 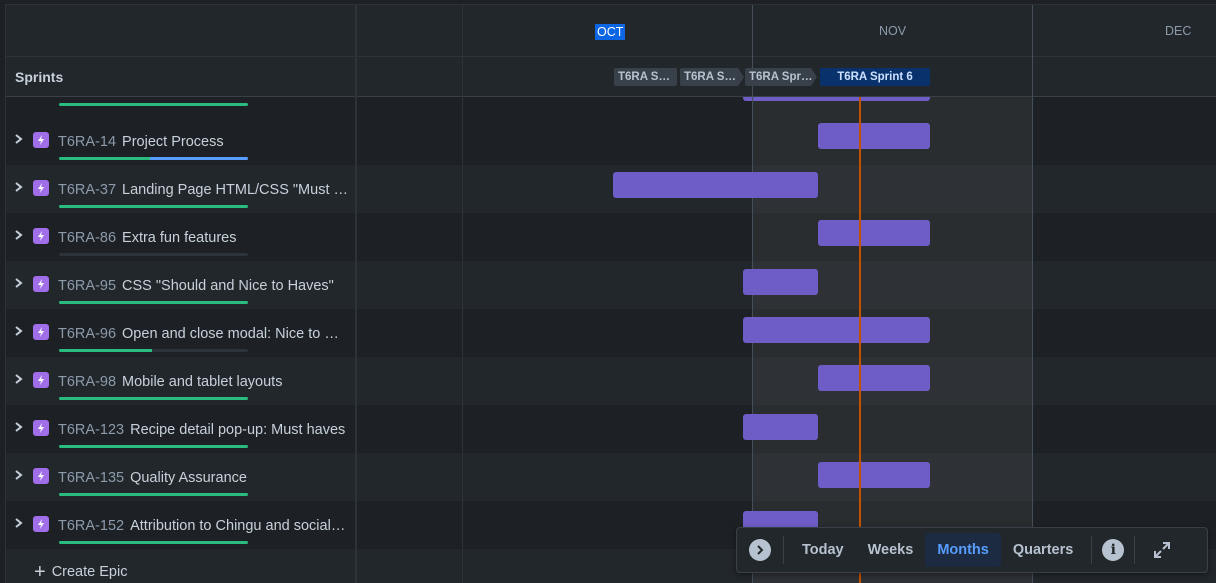 I want to click on create-epic-label: Create Epic, so click(x=89, y=572).